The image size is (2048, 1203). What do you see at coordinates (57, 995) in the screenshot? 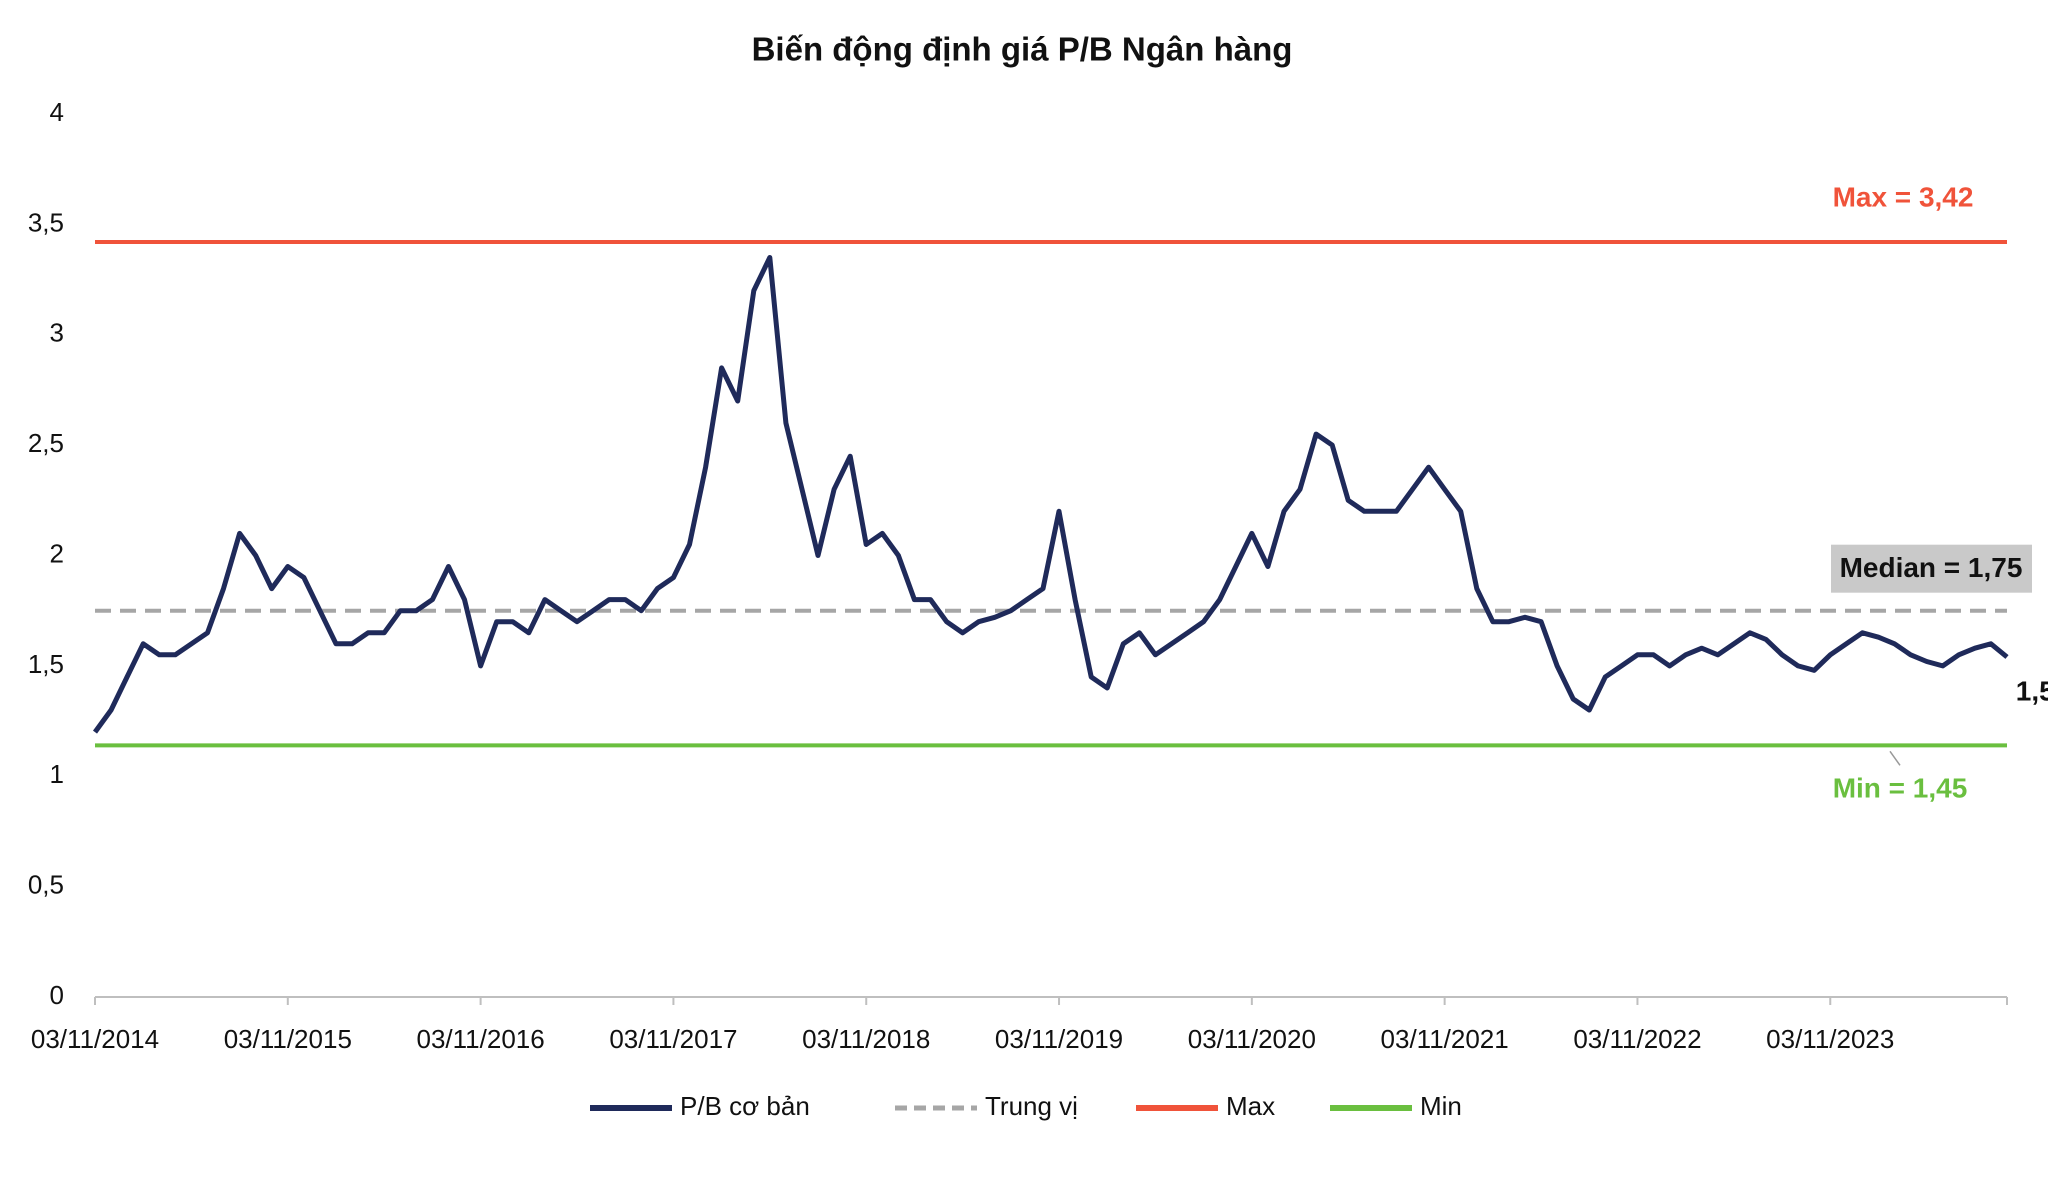
I see `y-tick-label: 0` at bounding box center [57, 995].